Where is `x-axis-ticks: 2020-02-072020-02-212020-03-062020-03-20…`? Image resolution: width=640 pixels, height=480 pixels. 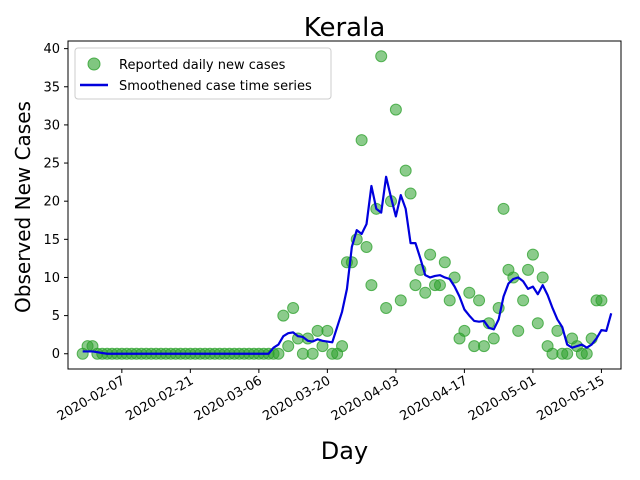 x-axis-ticks: 2020-02-072020-02-212020-03-062020-03-20… is located at coordinates (331, 396).